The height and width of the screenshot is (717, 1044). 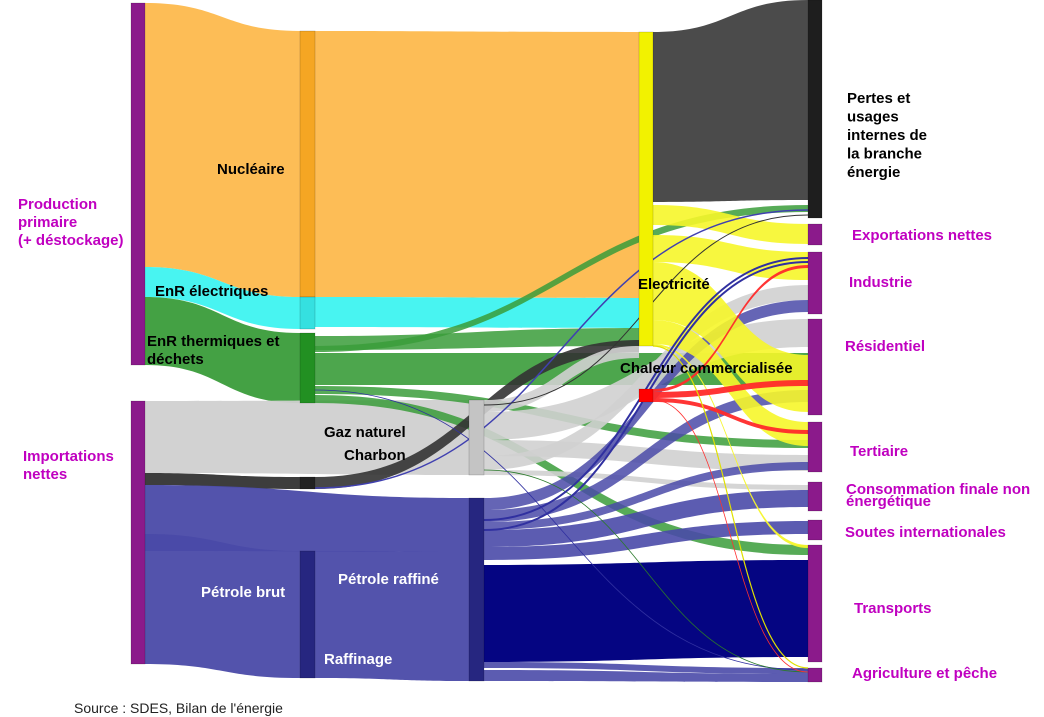 I want to click on label-ind: Industrie, so click(x=880, y=282).